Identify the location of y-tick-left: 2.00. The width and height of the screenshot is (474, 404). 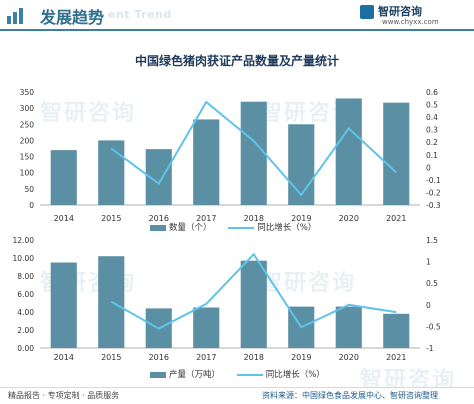
(25, 330).